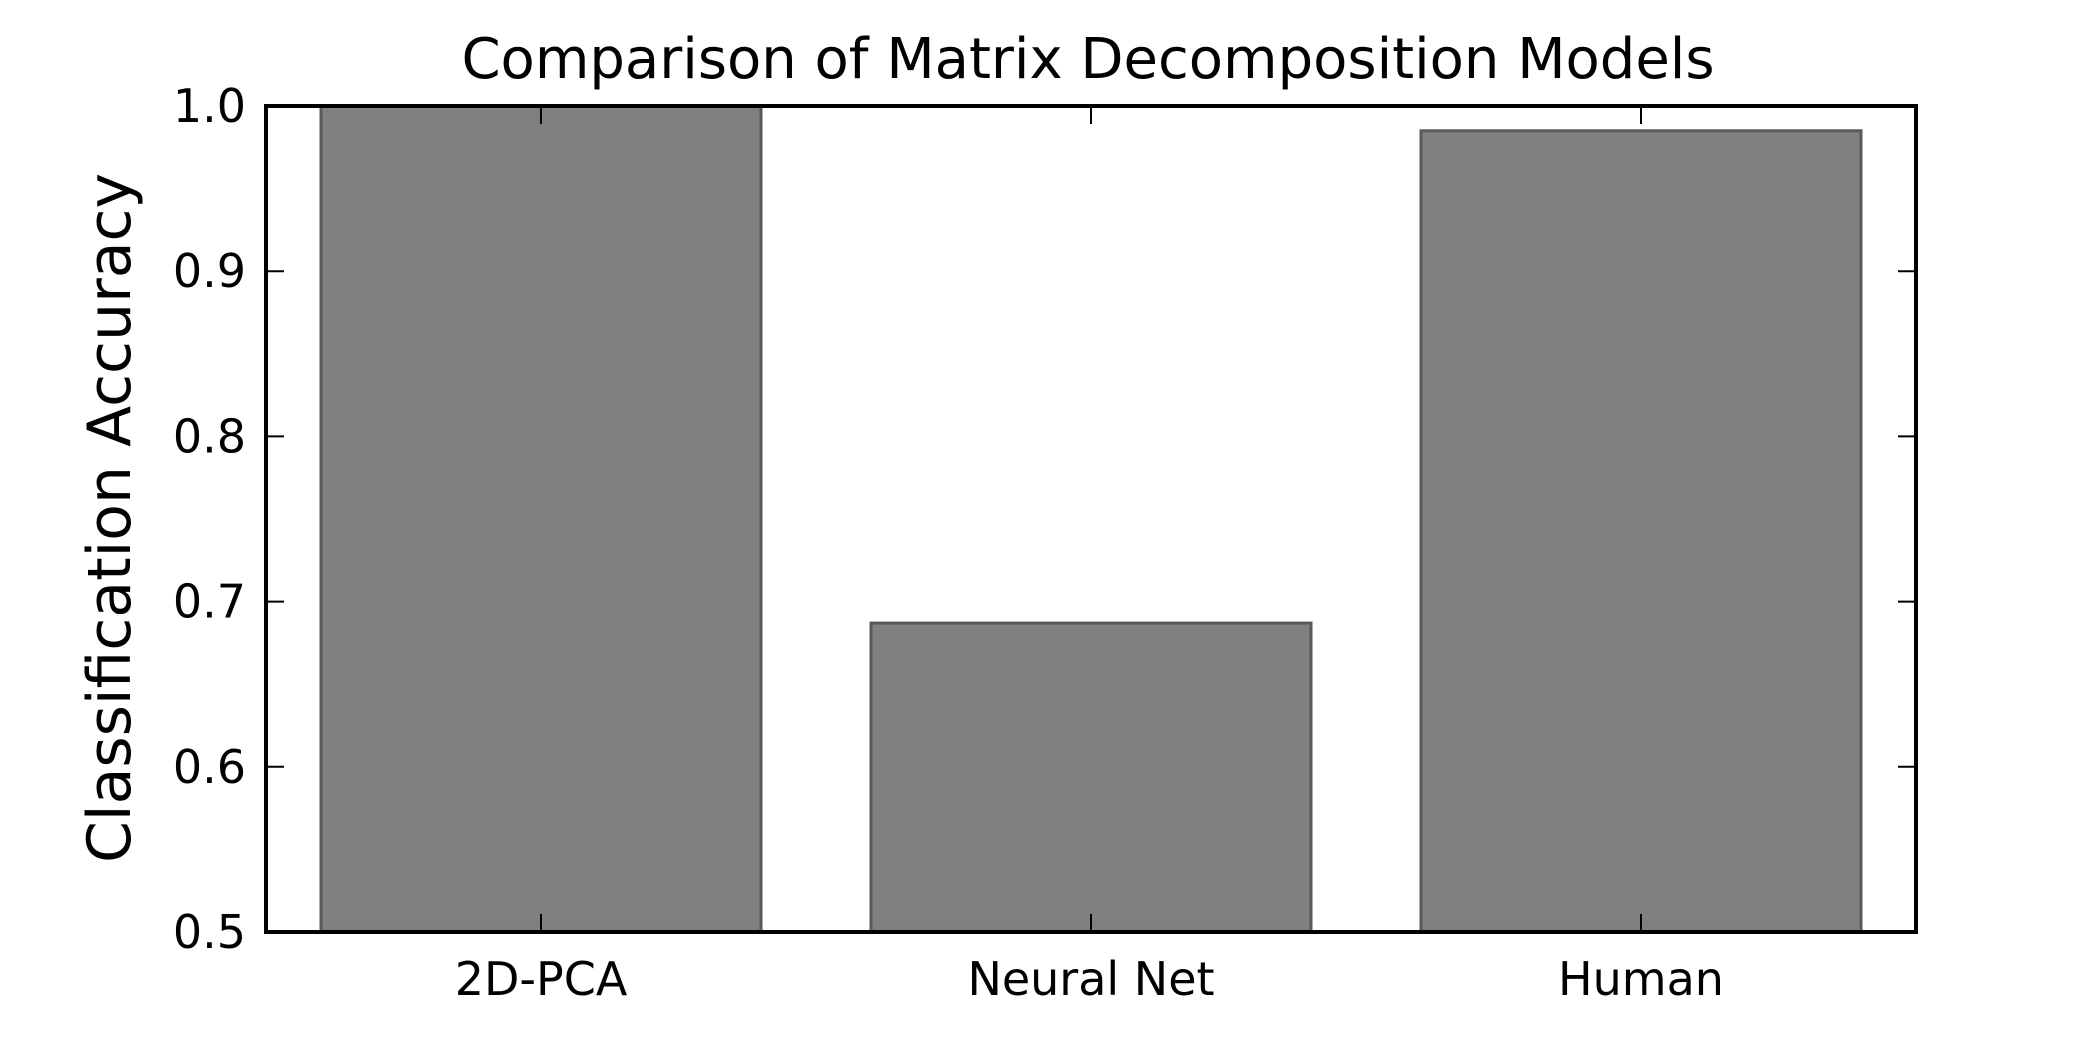  What do you see at coordinates (541, 979) in the screenshot?
I see `x-tick-label: 2D-PCA` at bounding box center [541, 979].